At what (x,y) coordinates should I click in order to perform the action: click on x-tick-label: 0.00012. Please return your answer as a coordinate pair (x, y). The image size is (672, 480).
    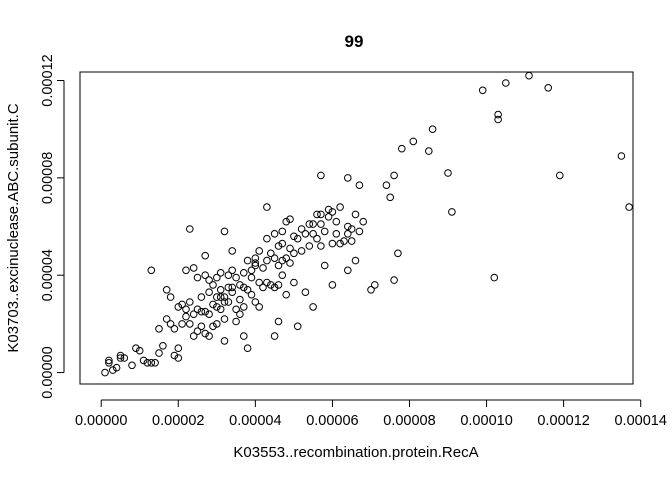
    Looking at the image, I should click on (563, 421).